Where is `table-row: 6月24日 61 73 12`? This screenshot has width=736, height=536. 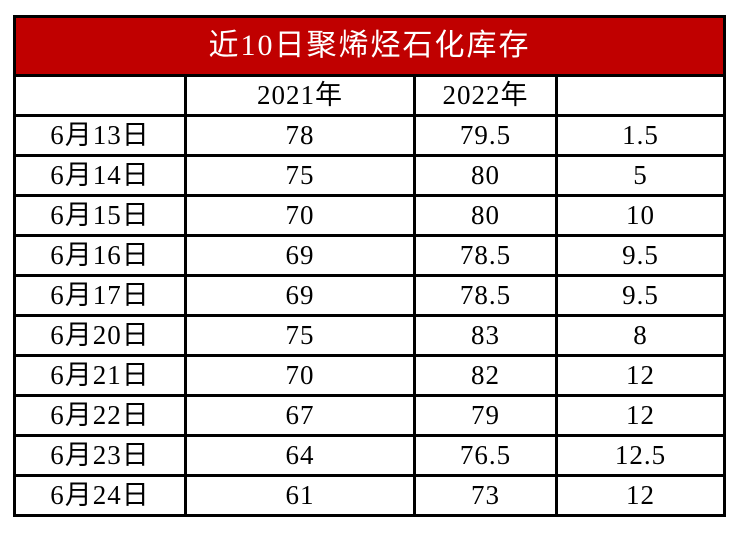
table-row: 6月24日 61 73 12 is located at coordinates (369, 495).